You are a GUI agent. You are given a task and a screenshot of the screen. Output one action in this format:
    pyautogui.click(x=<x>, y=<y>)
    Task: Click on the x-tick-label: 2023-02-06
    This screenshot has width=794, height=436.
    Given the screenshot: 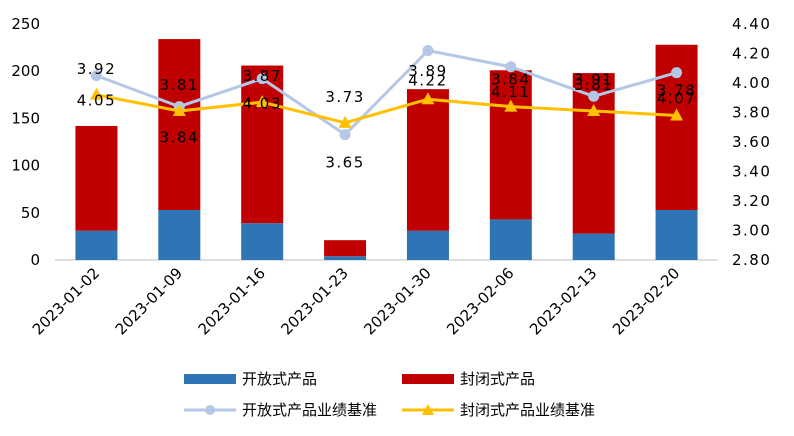 What is the action you would take?
    pyautogui.click(x=480, y=301)
    